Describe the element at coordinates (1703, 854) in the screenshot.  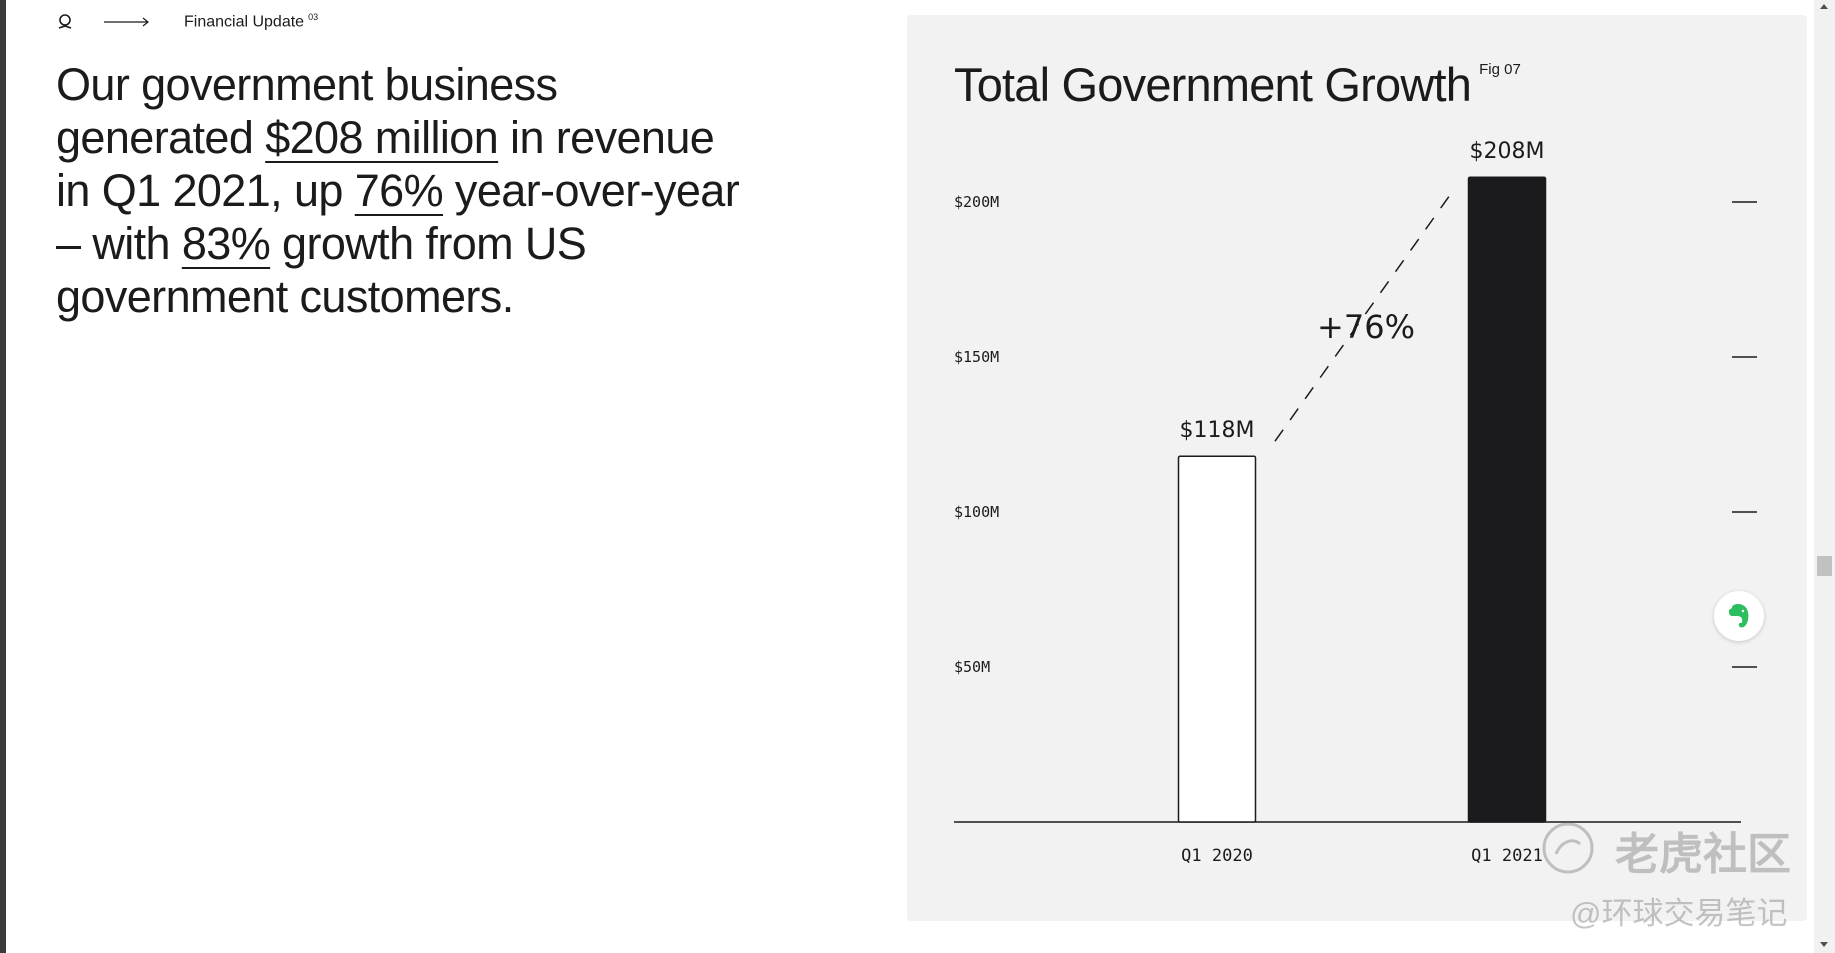
I see `watermark-text: 老虎社区` at that location.